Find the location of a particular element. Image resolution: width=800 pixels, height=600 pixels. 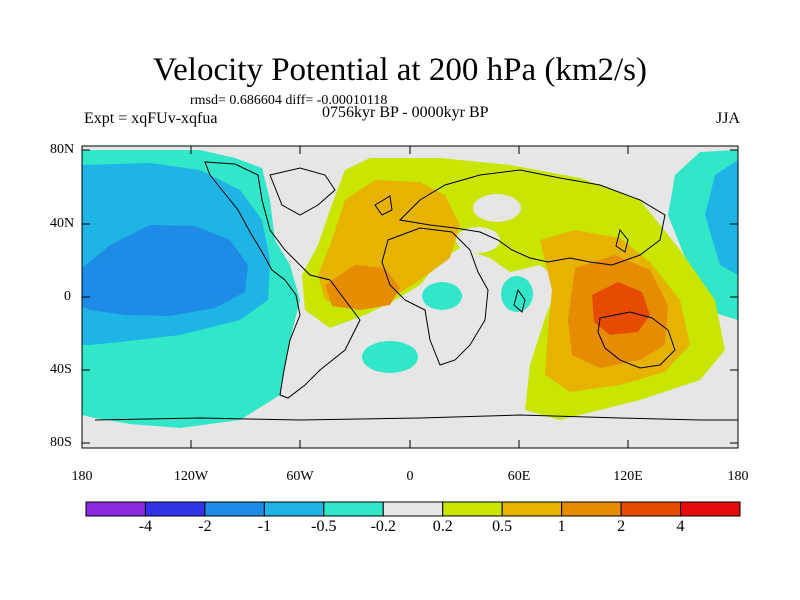

lon-label-120w: 120W is located at coordinates (191, 476).